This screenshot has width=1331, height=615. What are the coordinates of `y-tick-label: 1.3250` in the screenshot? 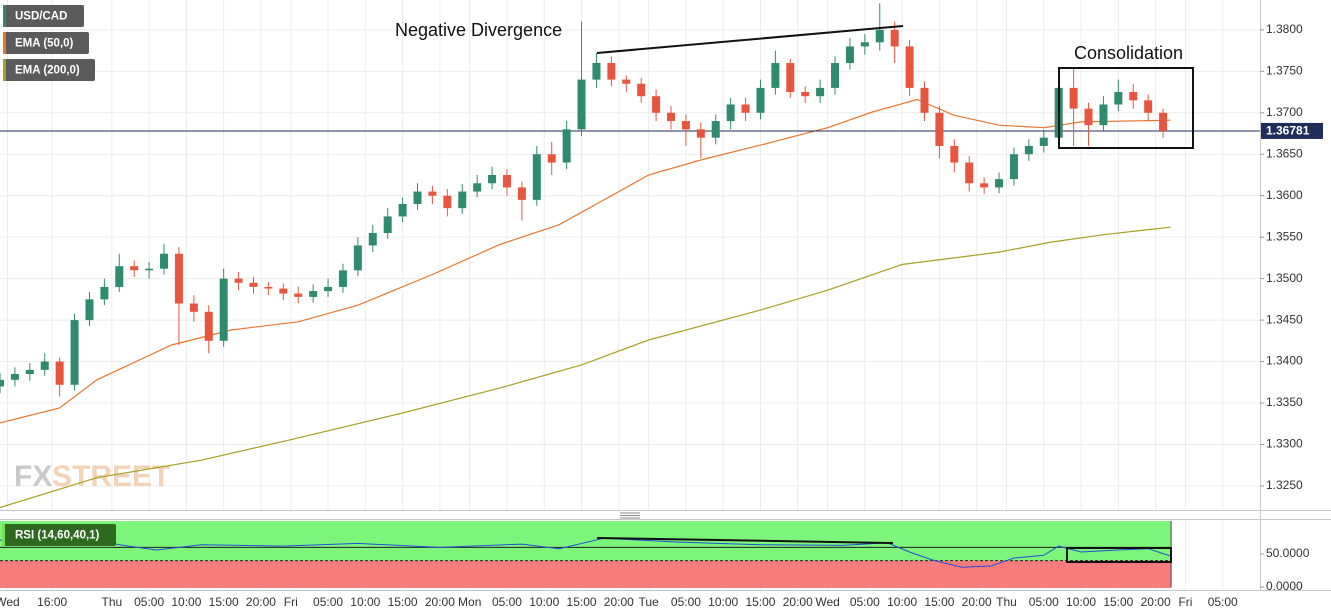 It's located at (1284, 485).